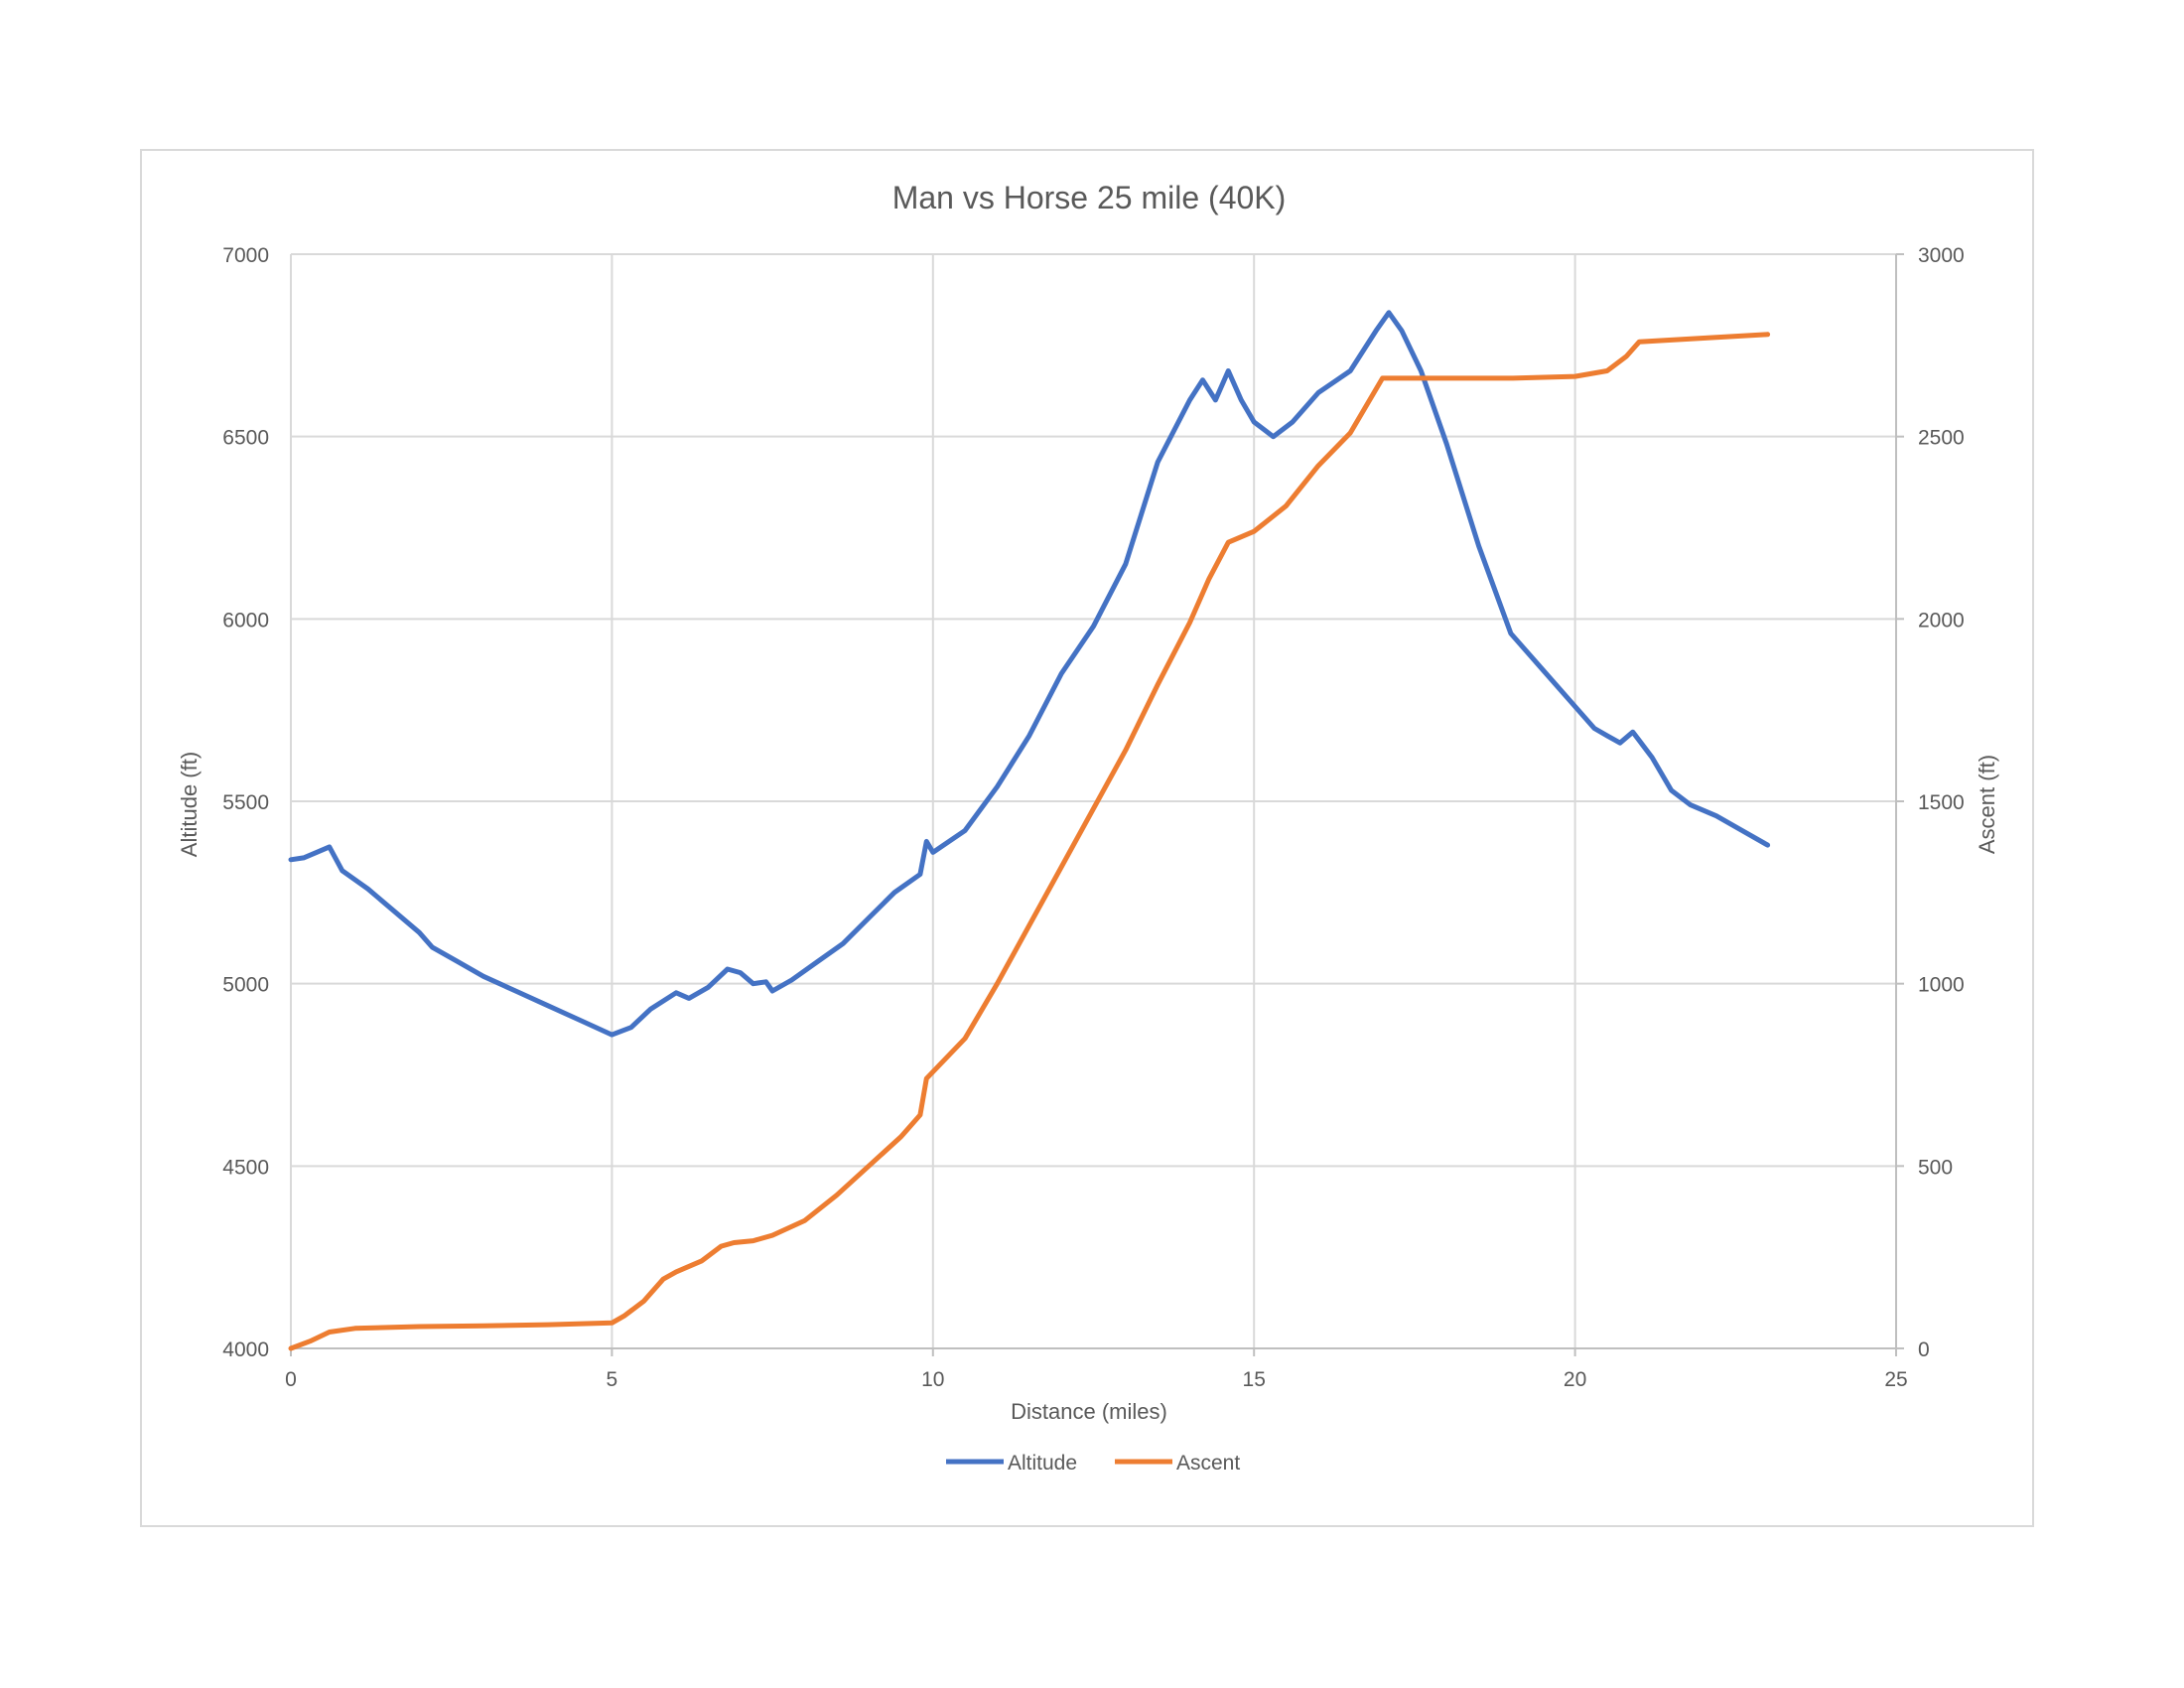 The image size is (2184, 1688). I want to click on y2-axis-label: Ascent (ft), so click(1987, 804).